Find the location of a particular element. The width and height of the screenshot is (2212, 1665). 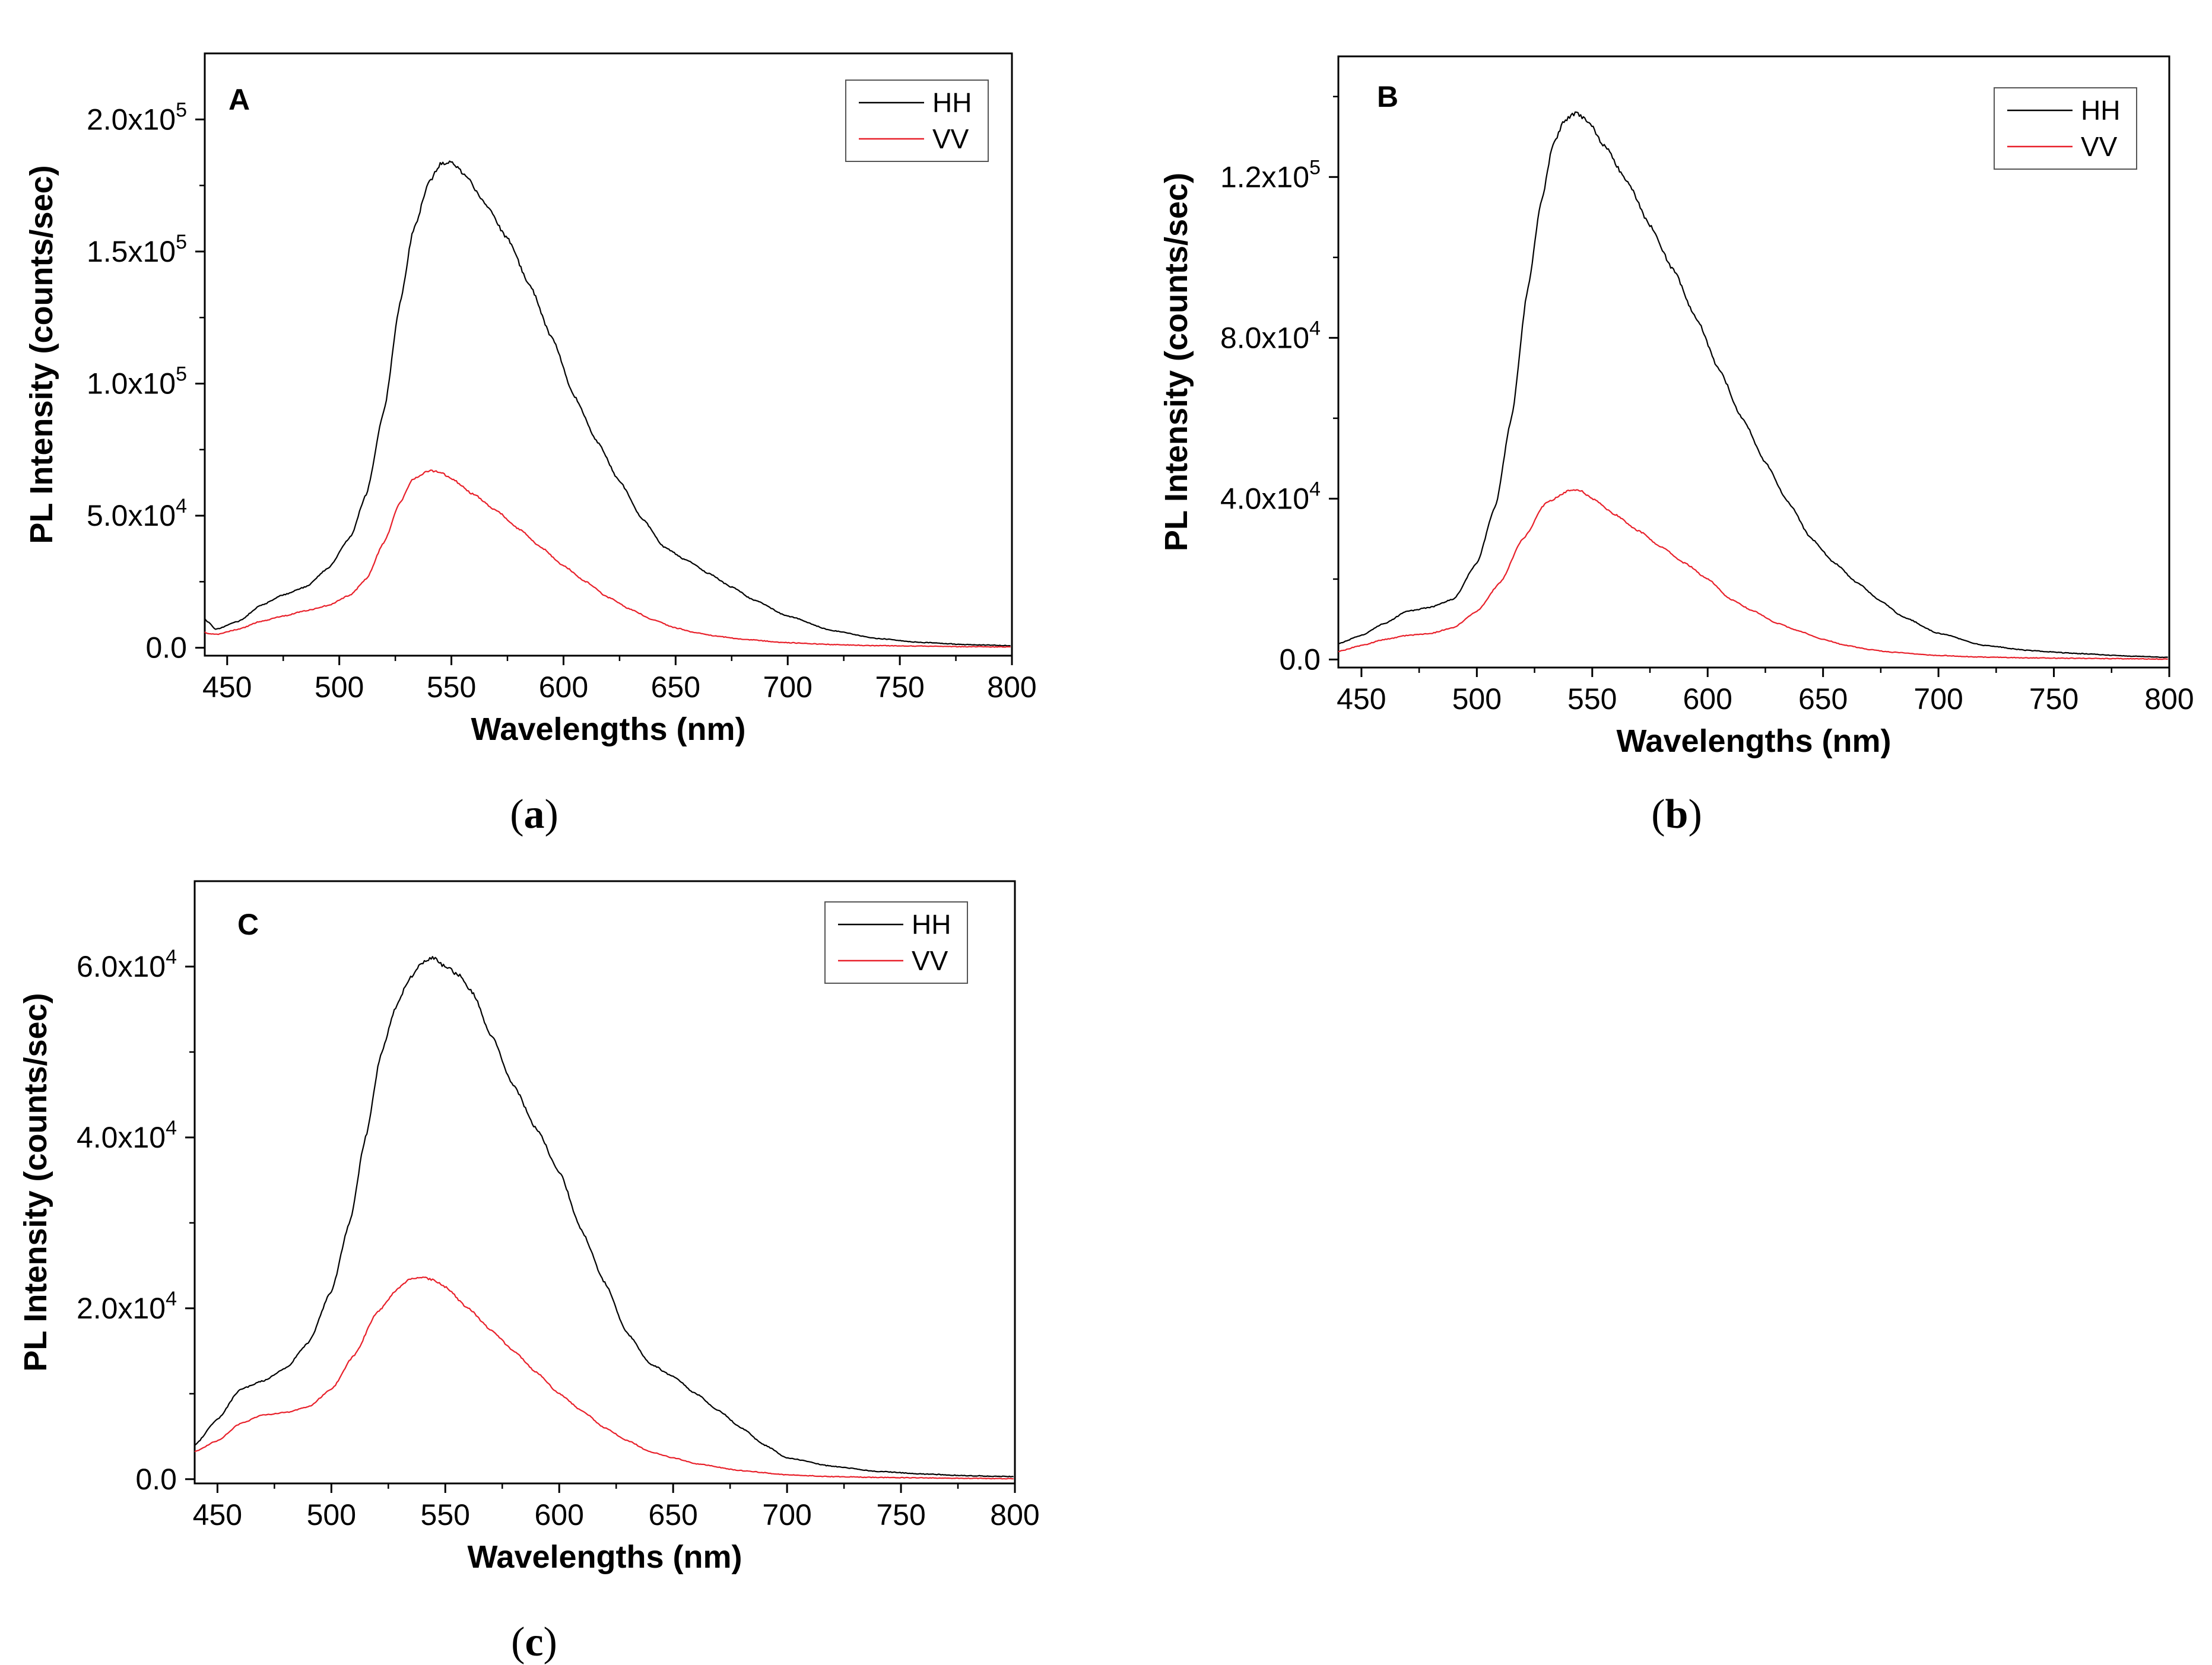

y-tick-label: 1.2x10⁵ is located at coordinates (1270, 174).